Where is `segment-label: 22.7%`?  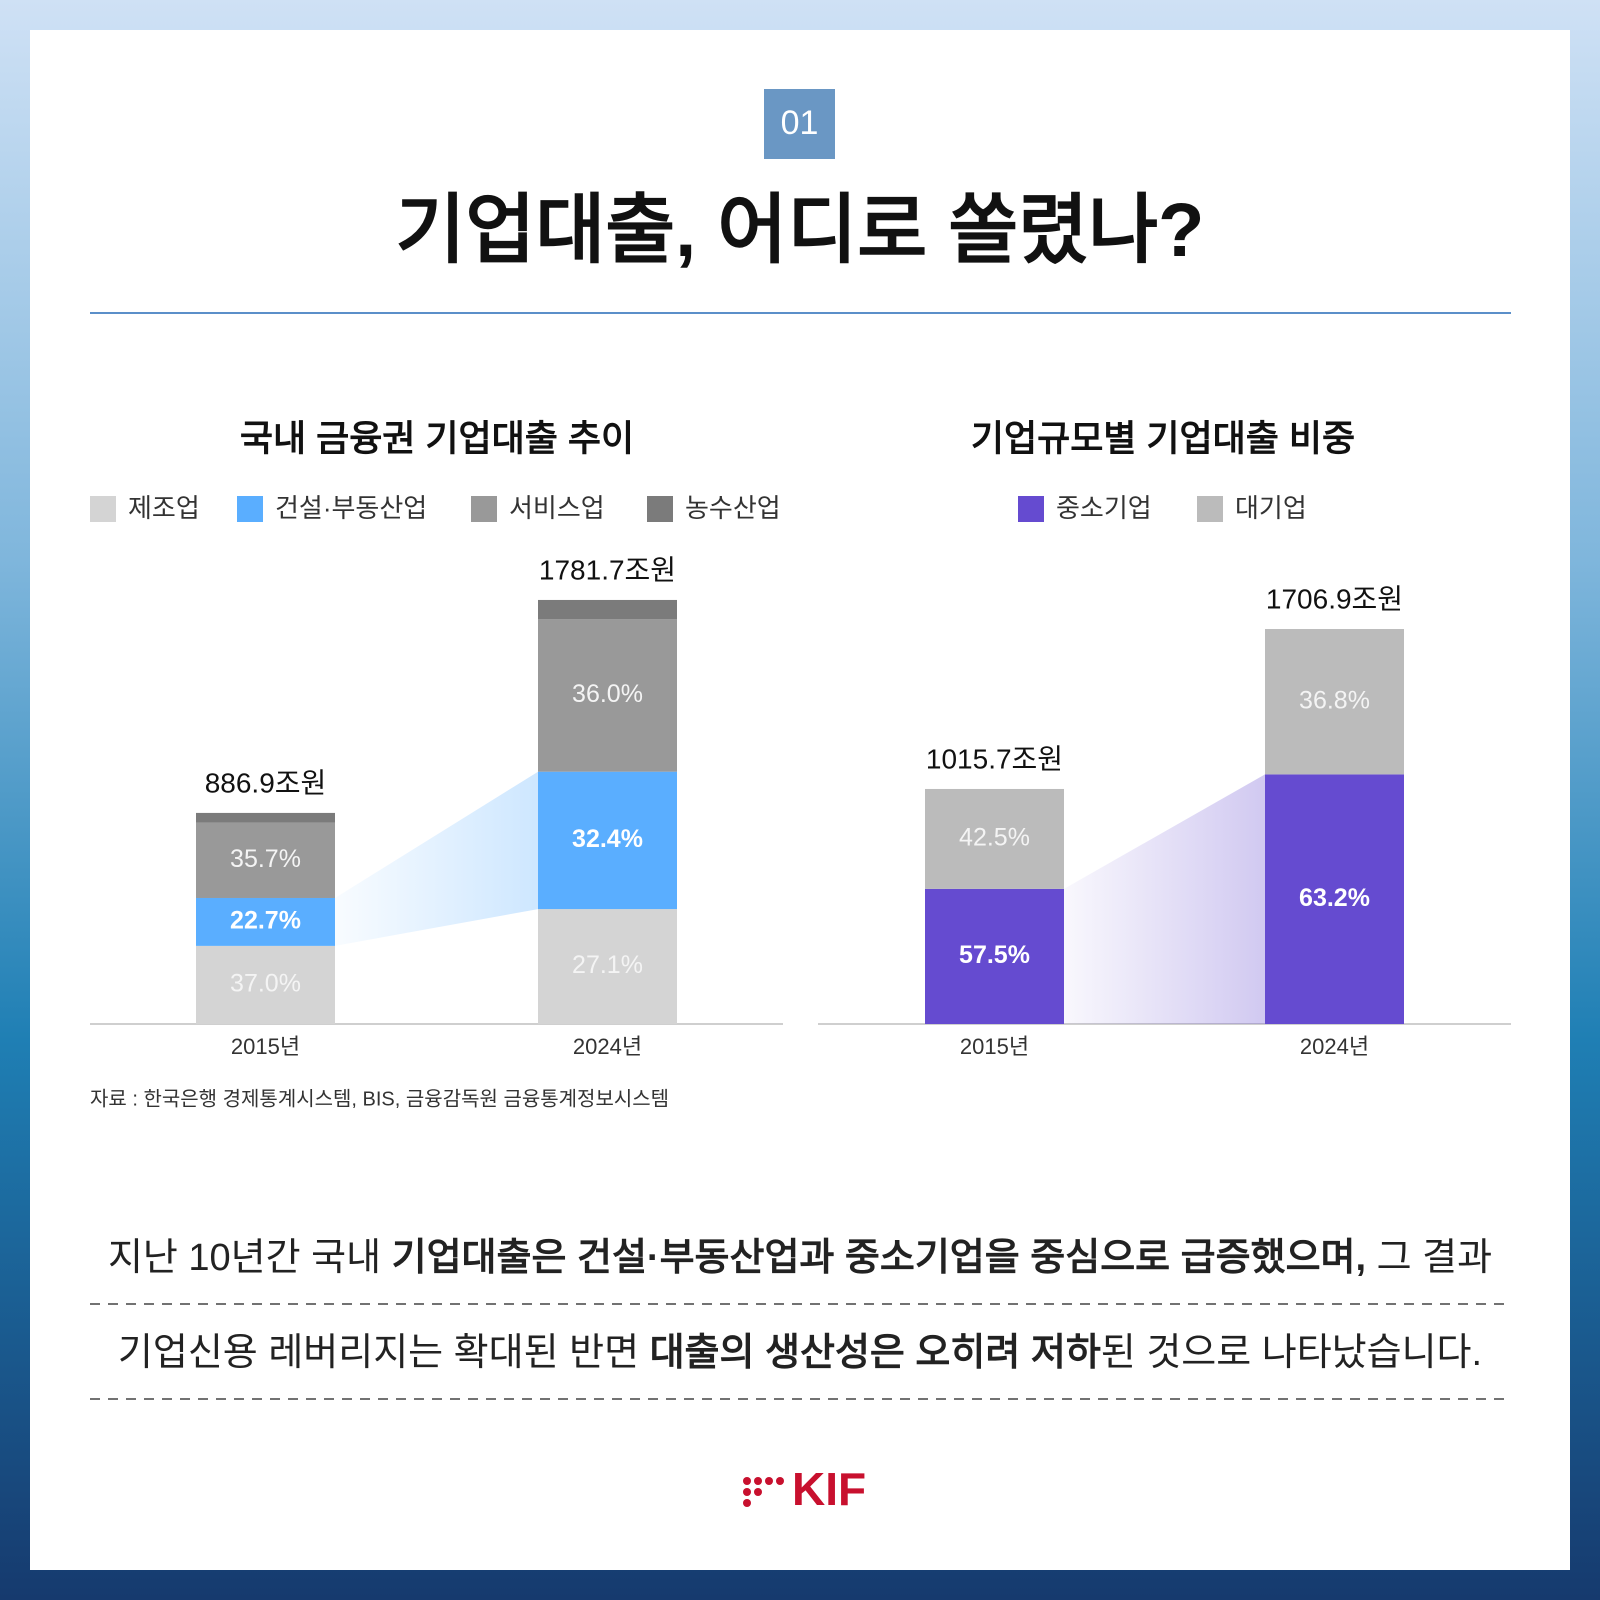
segment-label: 22.7% is located at coordinates (265, 921).